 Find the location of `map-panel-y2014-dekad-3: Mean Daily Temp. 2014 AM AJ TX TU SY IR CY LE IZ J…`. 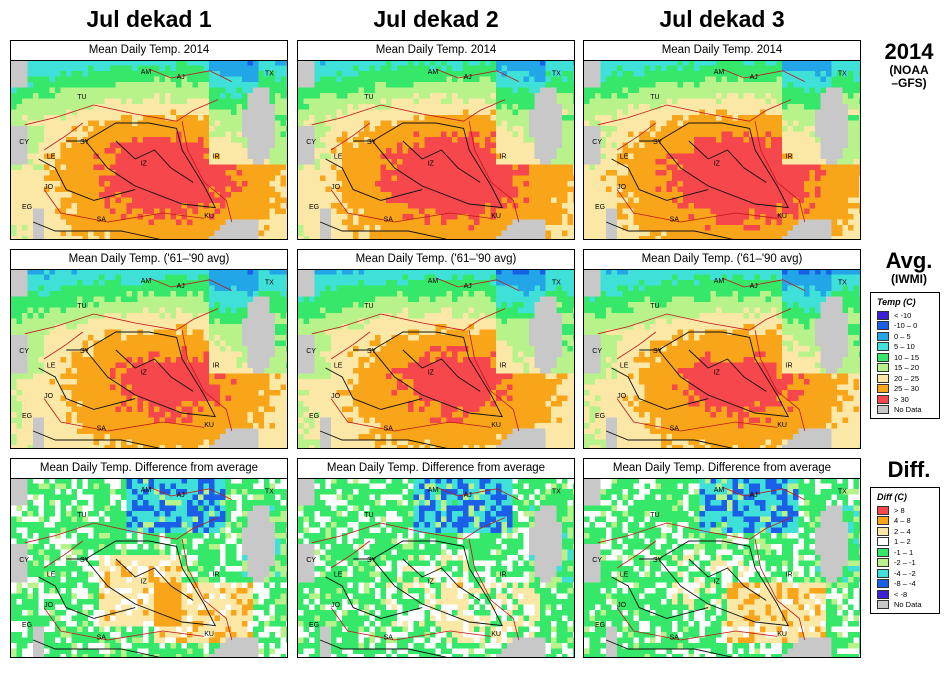

map-panel-y2014-dekad-3: Mean Daily Temp. 2014 AM AJ TX TU SY IR CY LE IZ J… is located at coordinates (722, 140).